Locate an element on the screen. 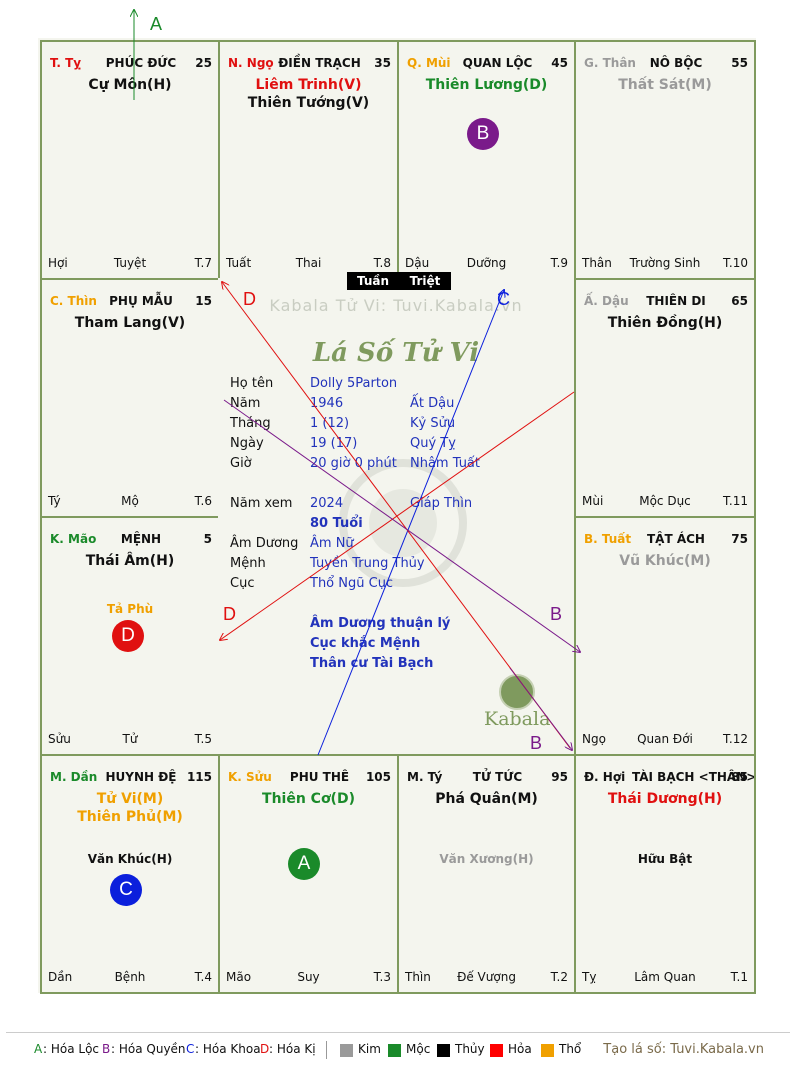 Image resolution: width=796 pixels, height=1070 pixels. secondary-star: Hữu Bật is located at coordinates (665, 859).